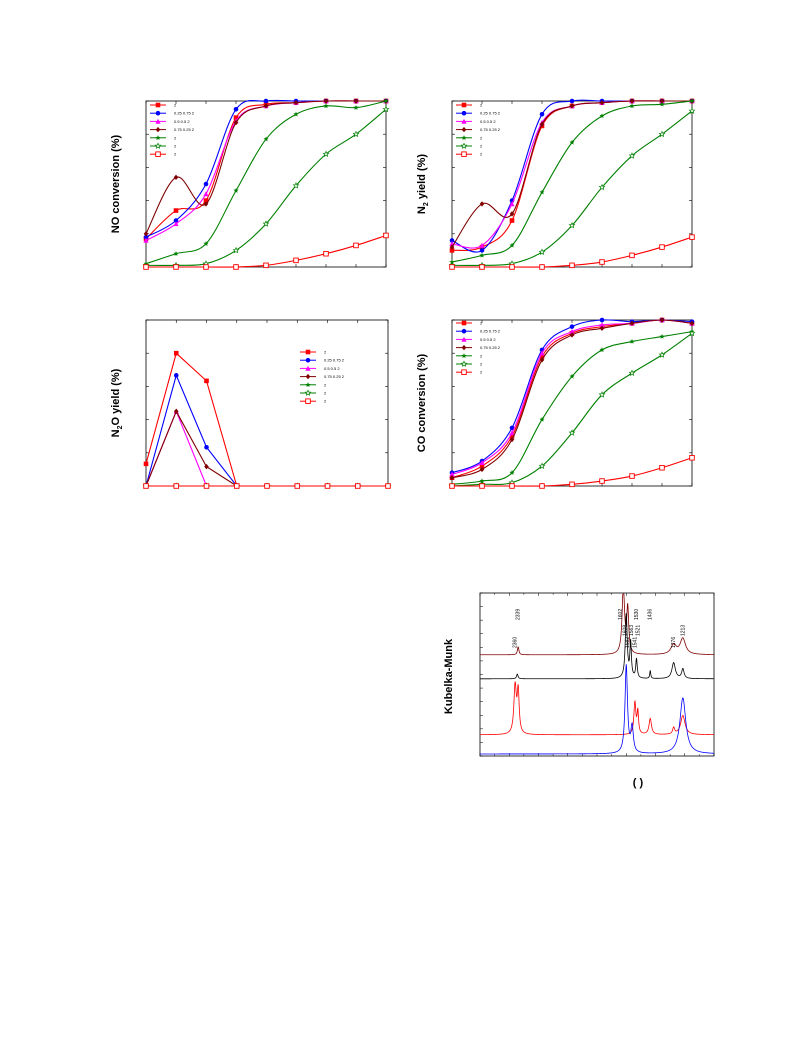 The height and width of the screenshot is (1057, 793). Describe the element at coordinates (519, 614) in the screenshot. I see `peak-label-0: 2339` at that location.